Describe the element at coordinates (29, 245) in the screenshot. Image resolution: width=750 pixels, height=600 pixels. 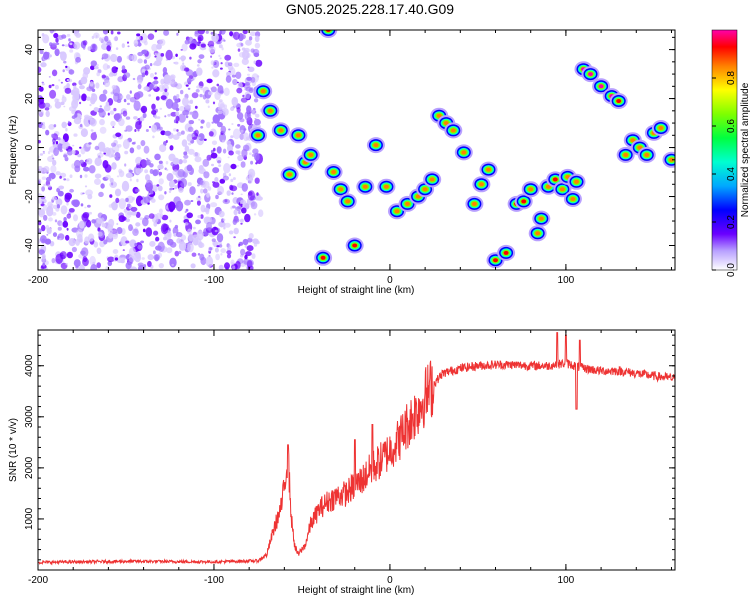
I see `y-tick-label: -40` at that location.